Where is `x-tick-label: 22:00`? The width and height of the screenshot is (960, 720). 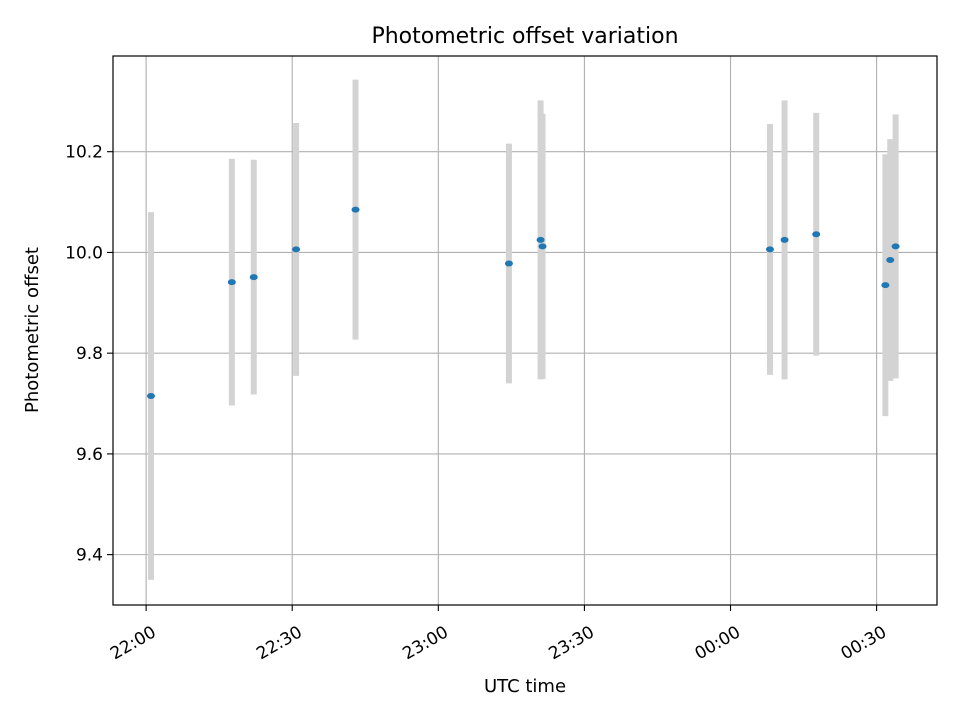
x-tick-label: 22:00 is located at coordinates (133, 643).